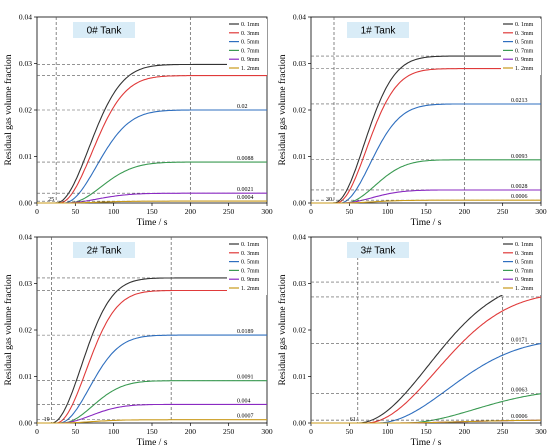 The height and width of the screenshot is (447, 550). What do you see at coordinates (519, 101) in the screenshot?
I see `value-label: 0.0213` at bounding box center [519, 101].